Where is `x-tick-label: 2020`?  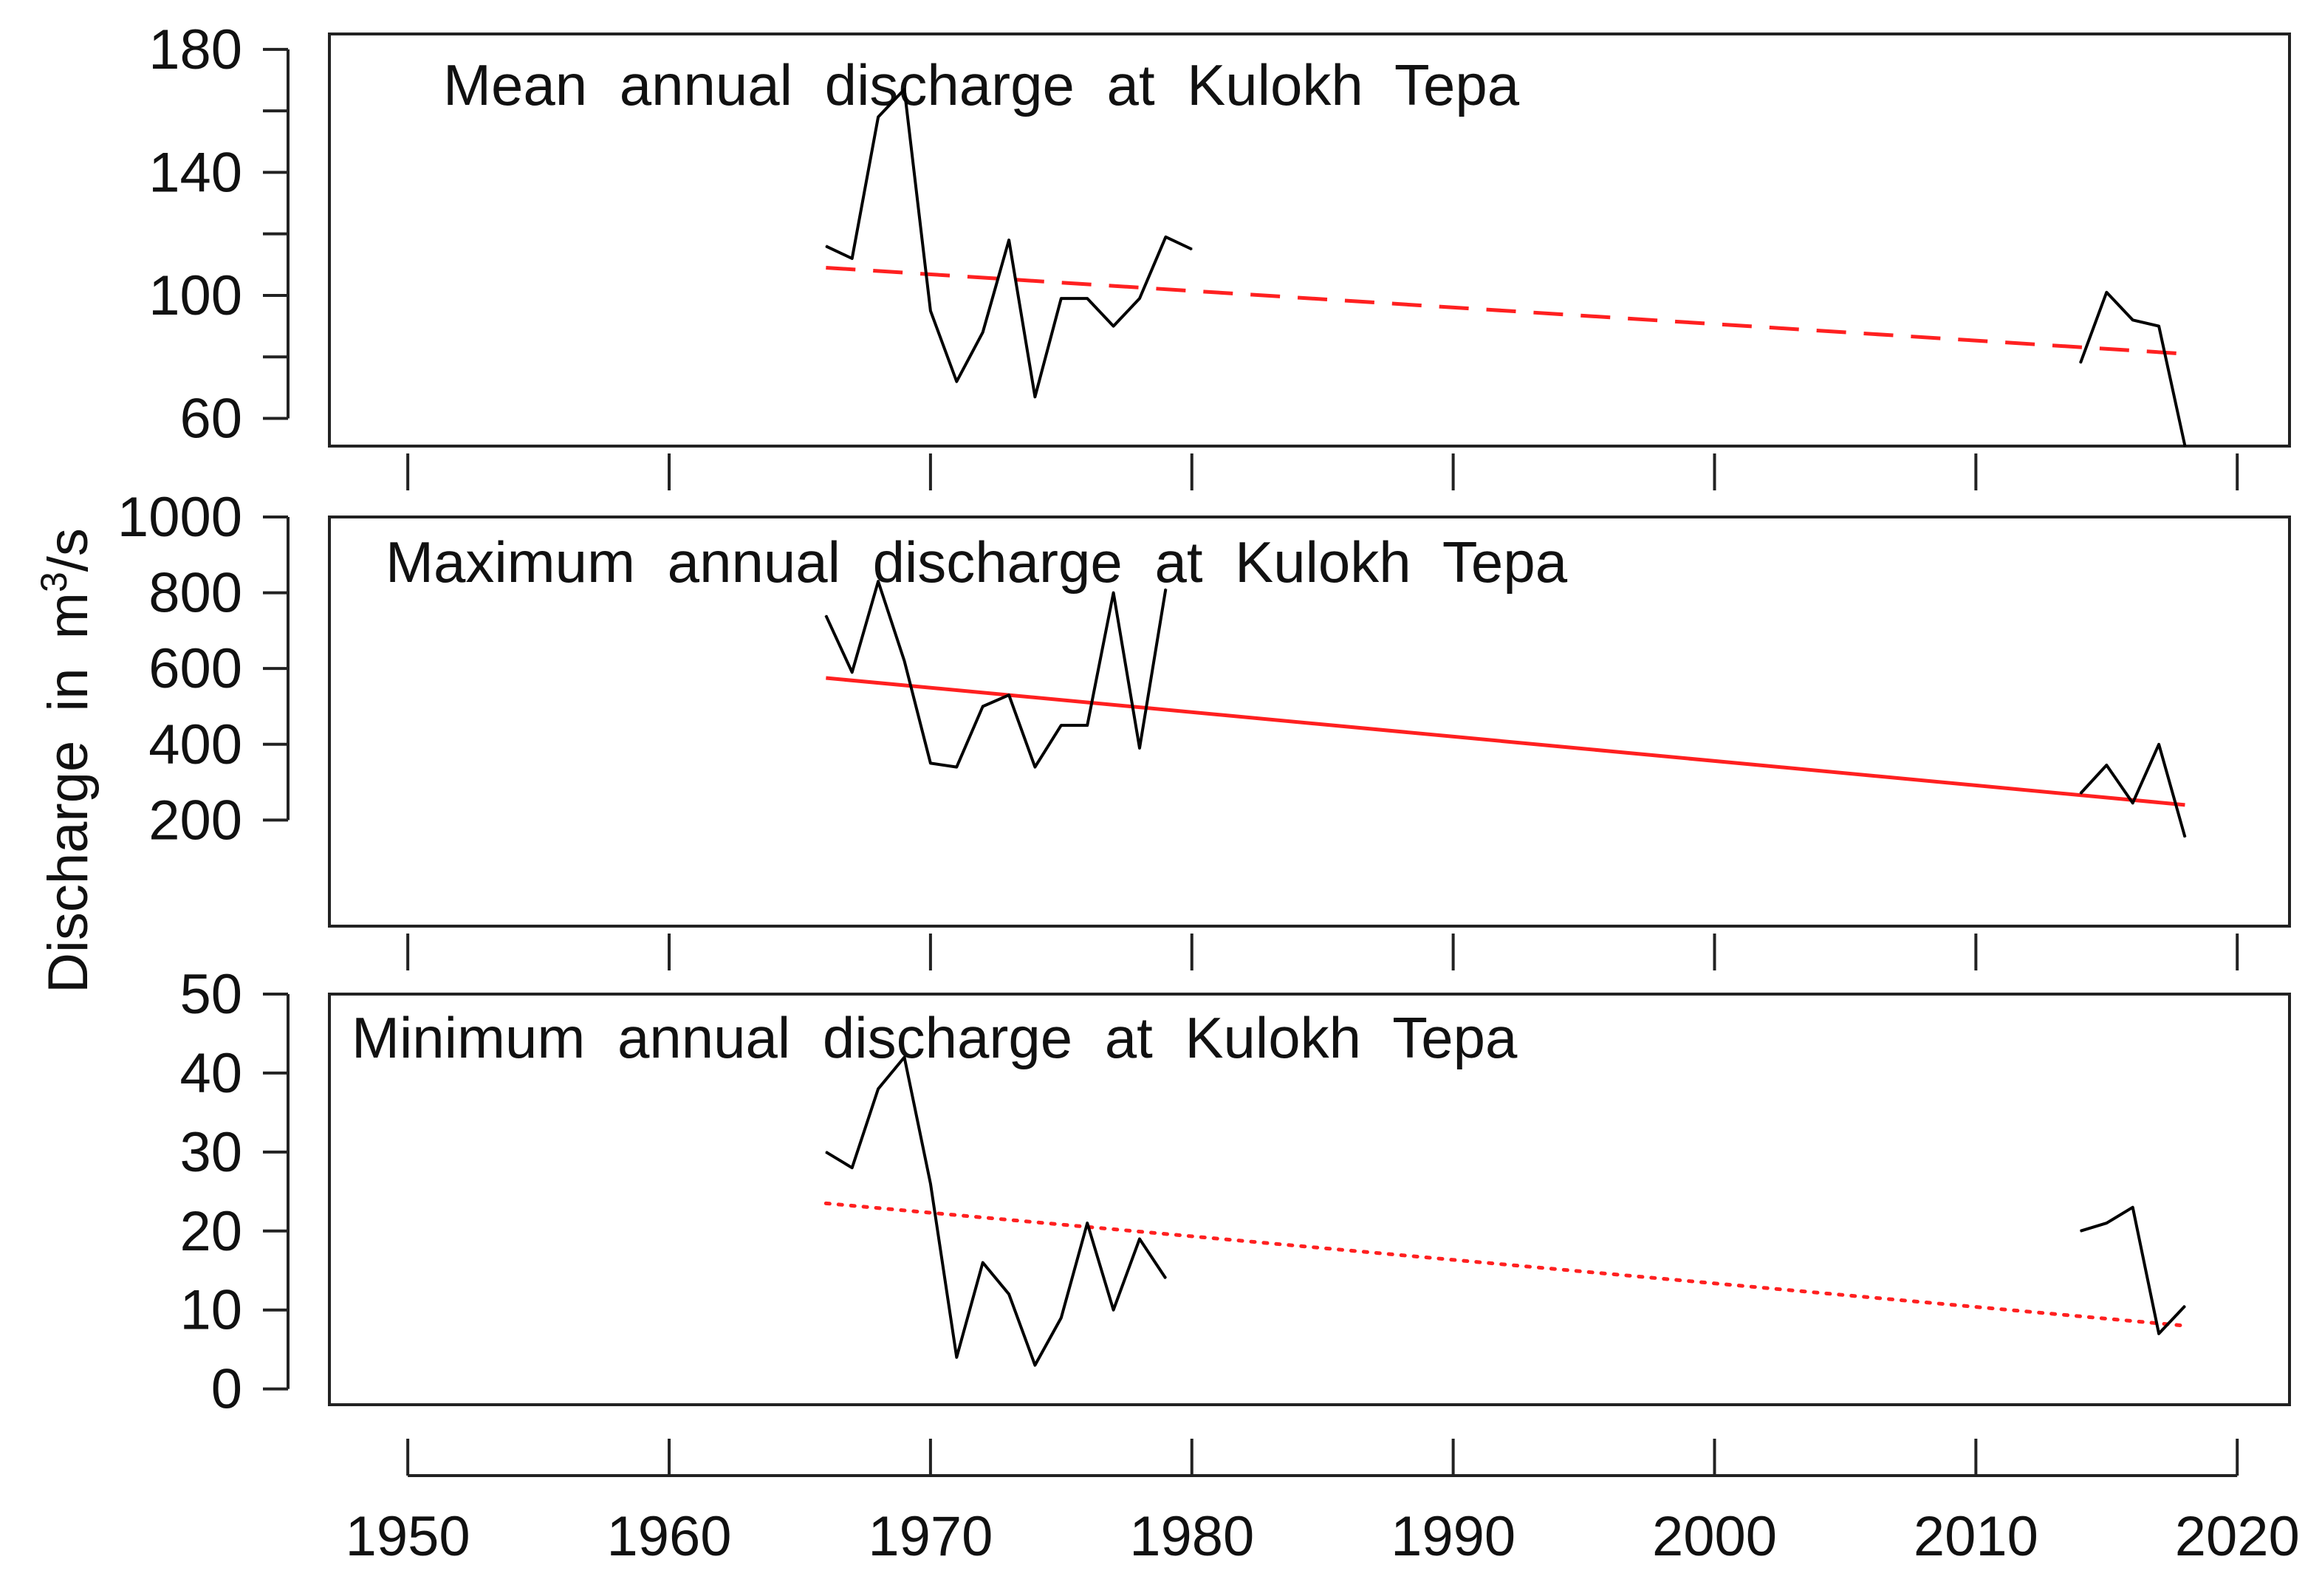 x-tick-label: 2020 is located at coordinates (2237, 1536).